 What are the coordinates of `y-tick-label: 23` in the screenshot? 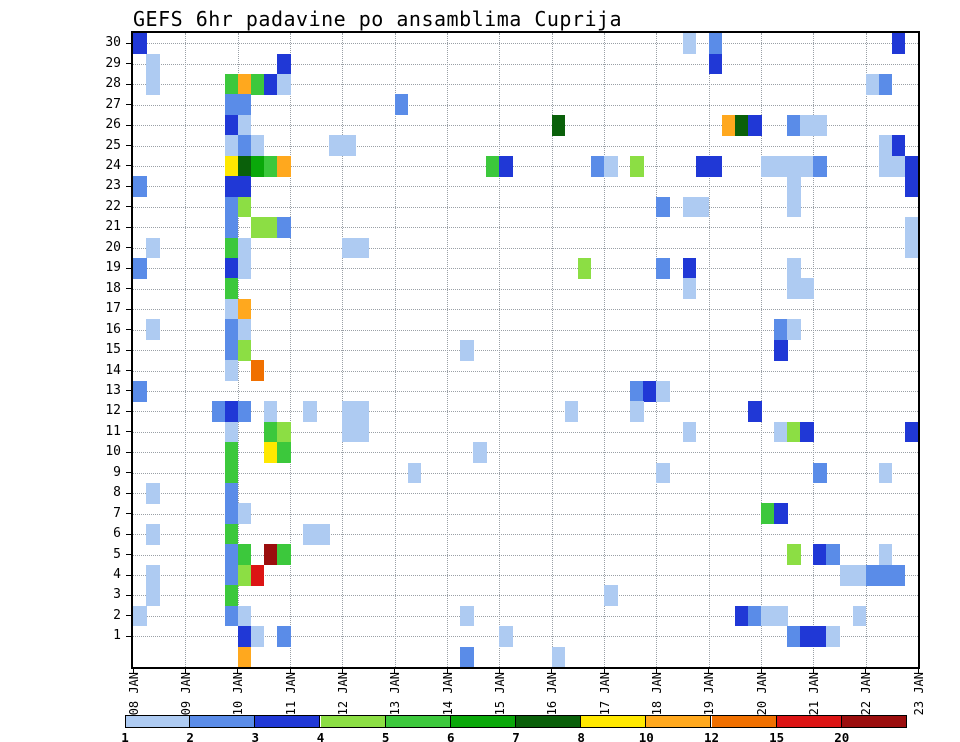 It's located at (113, 186).